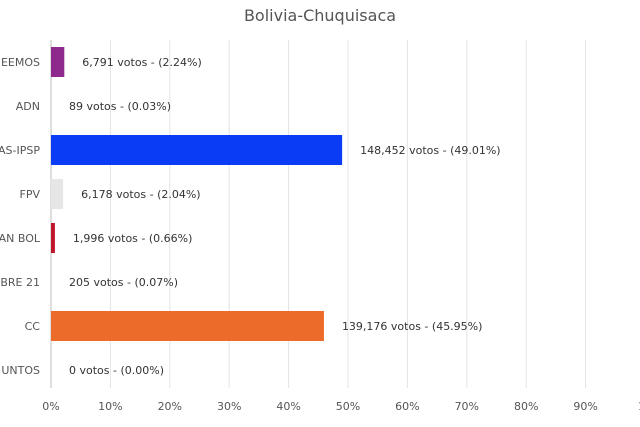 This screenshot has width=640, height=427. I want to click on x-tick-label: 50%, so click(348, 406).